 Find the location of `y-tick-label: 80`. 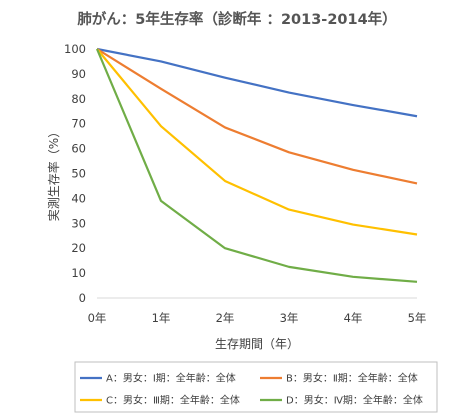

y-tick-label: 80 is located at coordinates (78, 99).